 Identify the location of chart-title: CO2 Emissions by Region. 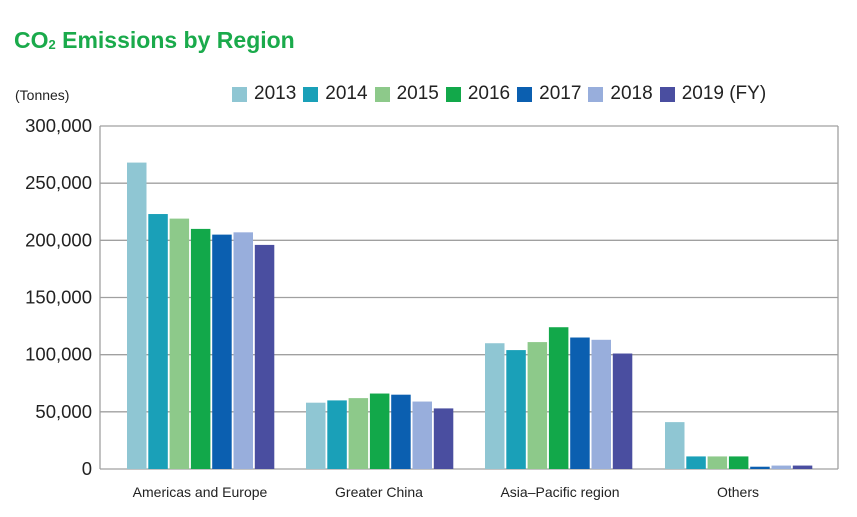
(154, 40).